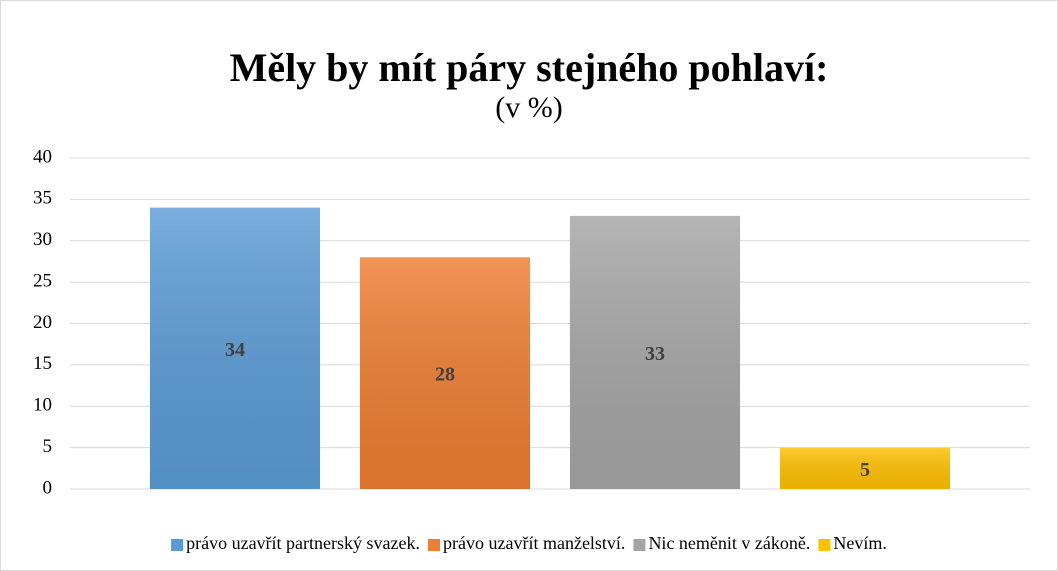 Image resolution: width=1058 pixels, height=571 pixels. I want to click on y-tick-label: 10, so click(42, 405).